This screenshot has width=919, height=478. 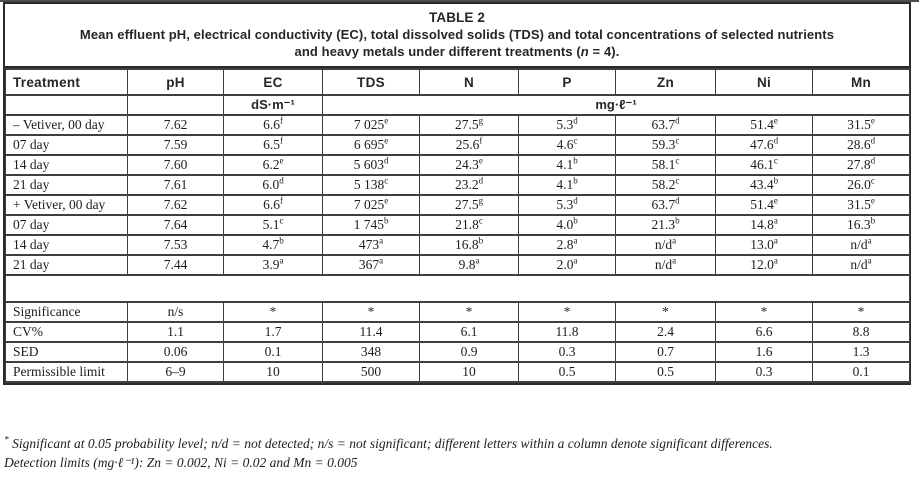 What do you see at coordinates (175, 165) in the screenshot?
I see `value-cell: 7.60` at bounding box center [175, 165].